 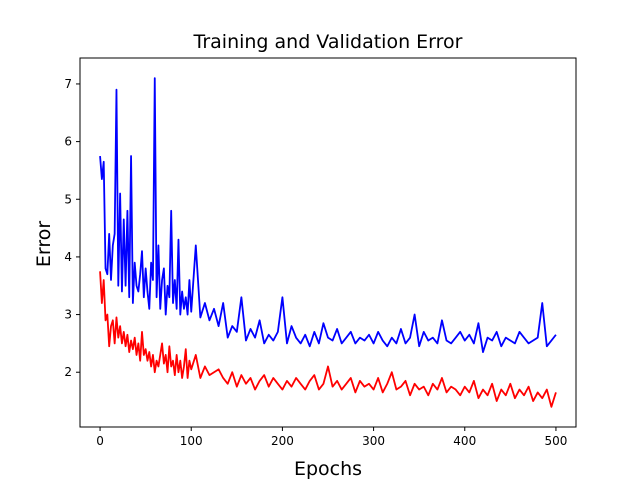 What do you see at coordinates (191, 441) in the screenshot?
I see `x-tick-label: 100` at bounding box center [191, 441].